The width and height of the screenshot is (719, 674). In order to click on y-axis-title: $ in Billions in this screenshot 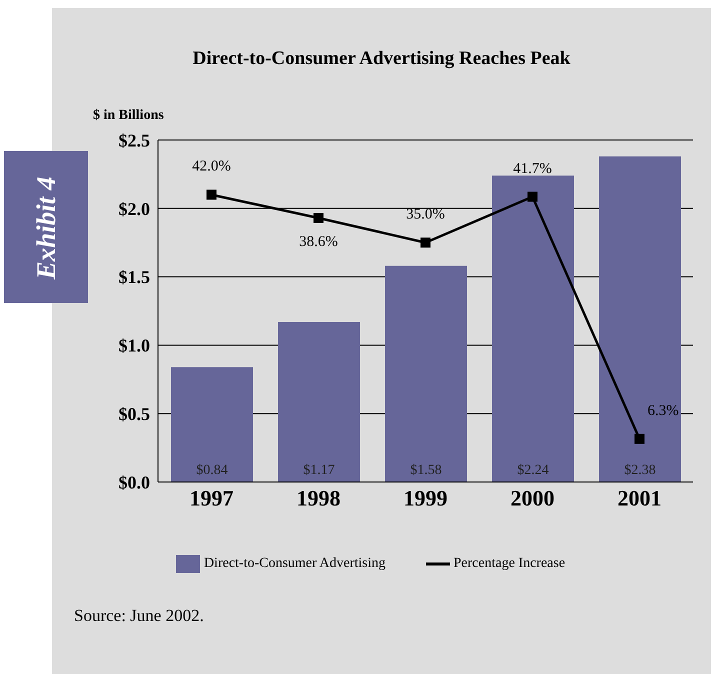, I will do `click(128, 116)`.